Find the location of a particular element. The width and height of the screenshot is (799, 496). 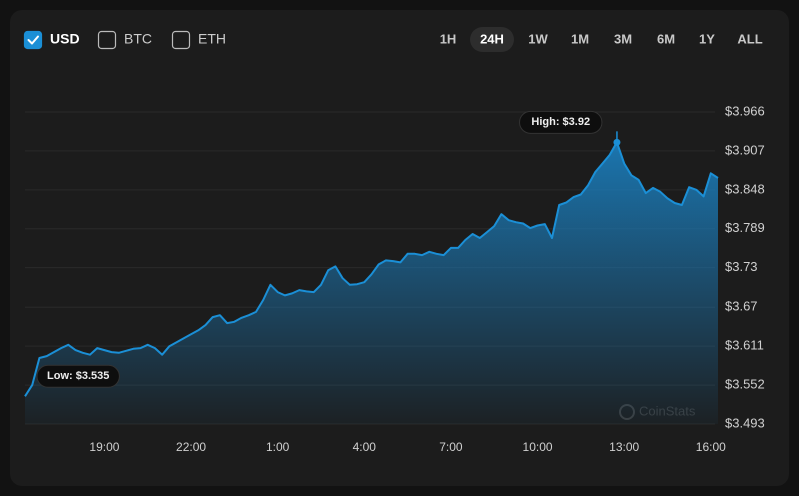

range-label: 6M is located at coordinates (666, 38).